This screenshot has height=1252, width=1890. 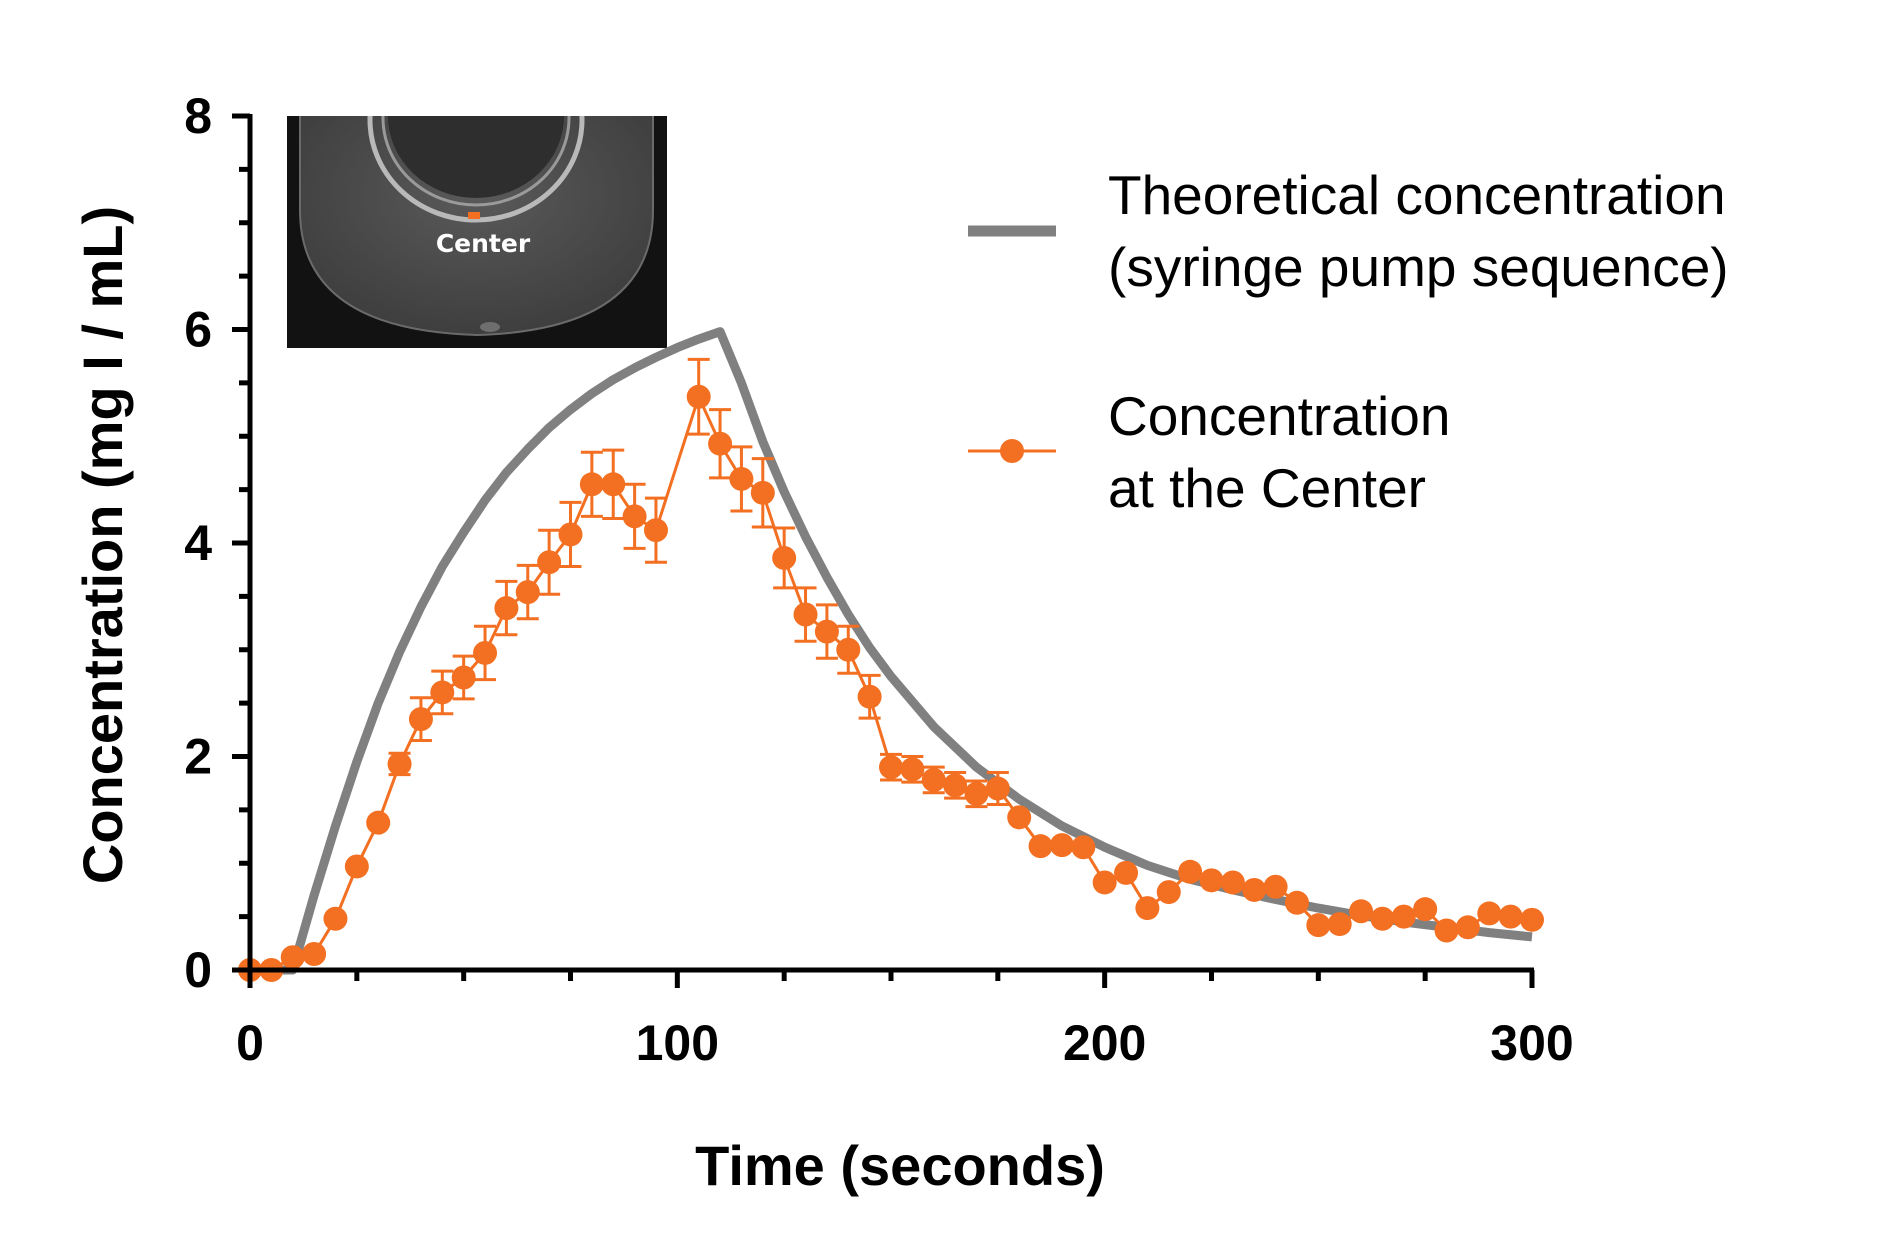 What do you see at coordinates (483, 243) in the screenshot?
I see `inset-center-label: Center` at bounding box center [483, 243].